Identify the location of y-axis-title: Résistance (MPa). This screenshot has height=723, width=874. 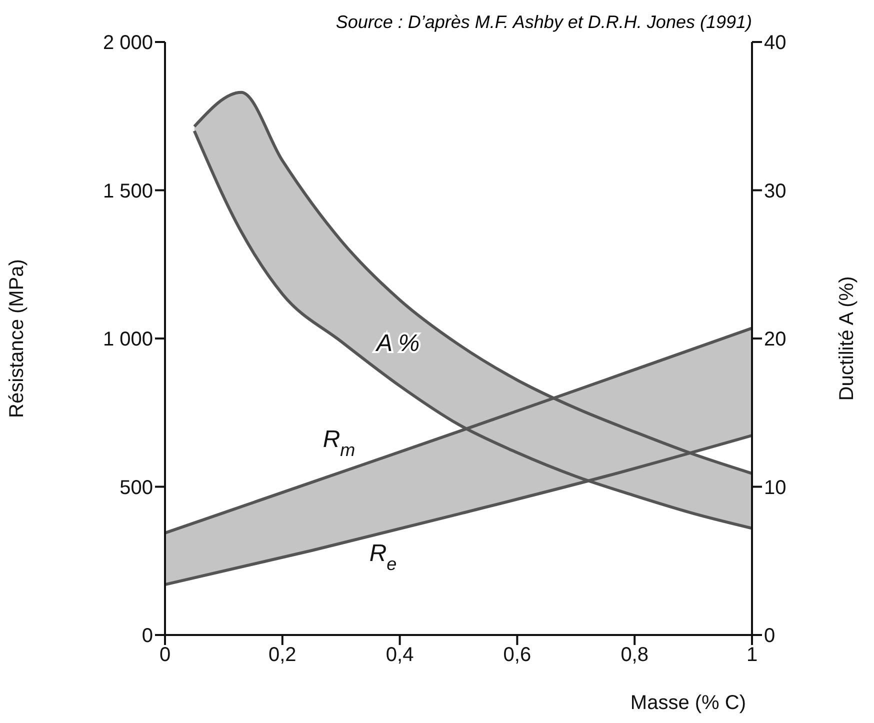
(17, 338).